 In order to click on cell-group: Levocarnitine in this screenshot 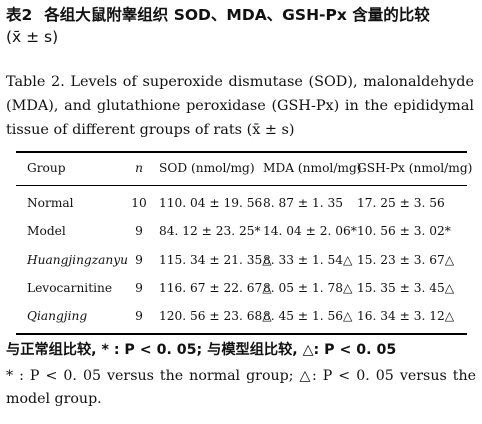, I will do `click(70, 288)`.